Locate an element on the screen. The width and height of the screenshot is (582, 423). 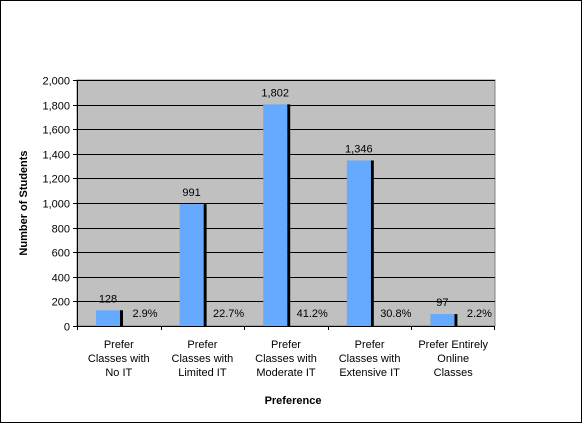
y-tick-label: 1,800 is located at coordinates (56, 107).